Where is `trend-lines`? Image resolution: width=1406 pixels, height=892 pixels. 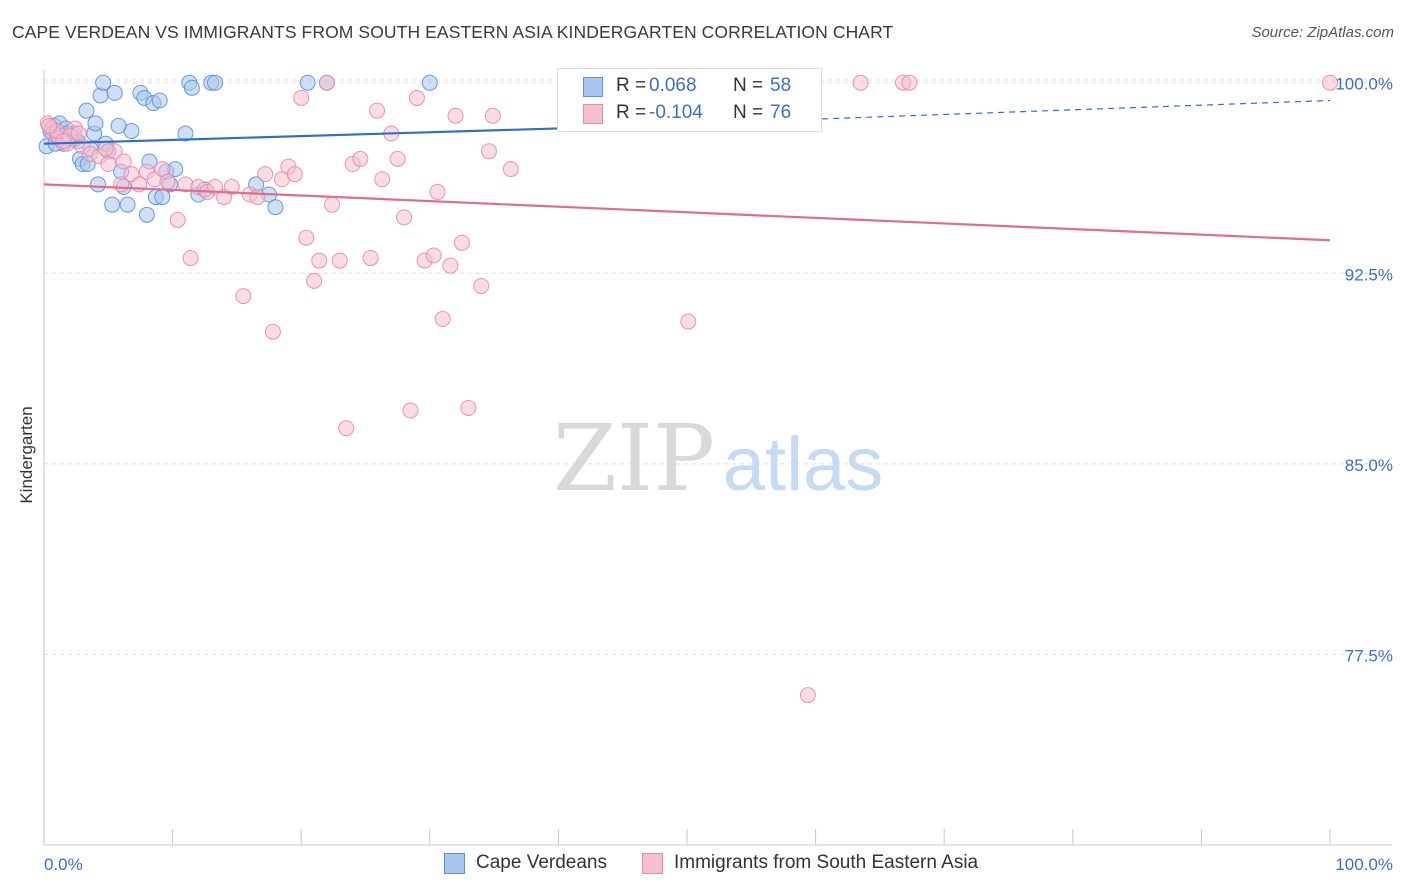
trend-lines is located at coordinates (687, 170).